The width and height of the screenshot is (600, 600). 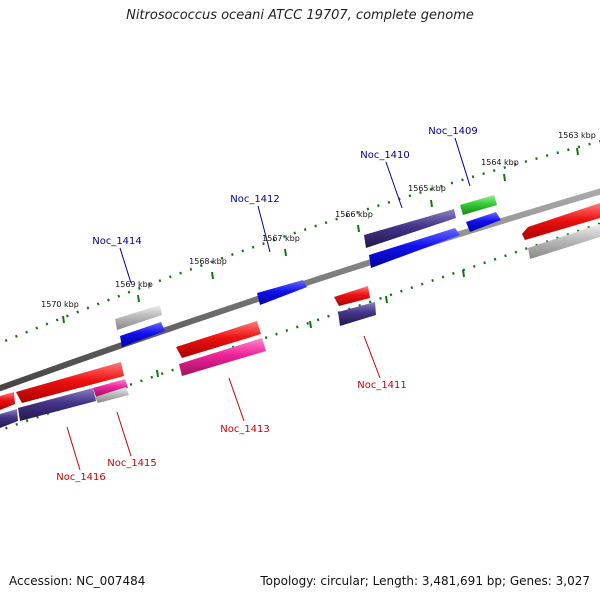 What do you see at coordinates (138, 317) in the screenshot?
I see `gene-arrow-noc1414-gray` at bounding box center [138, 317].